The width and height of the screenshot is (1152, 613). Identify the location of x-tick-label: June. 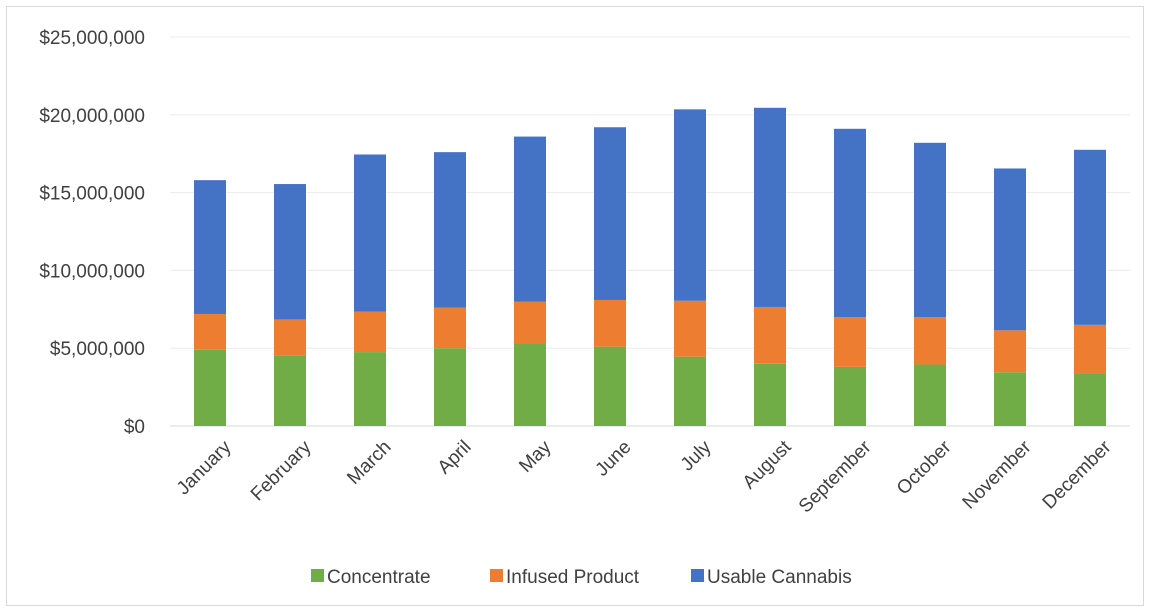
(614, 459).